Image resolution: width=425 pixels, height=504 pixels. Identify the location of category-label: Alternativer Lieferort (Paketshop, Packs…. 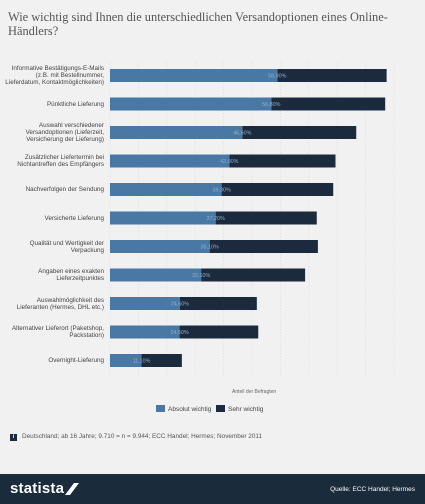
(57, 332).